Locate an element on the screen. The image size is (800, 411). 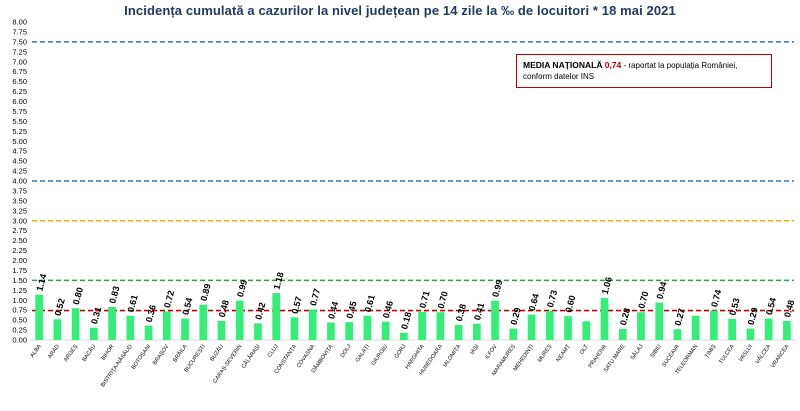
bar-value-label: 0.77 is located at coordinates (315, 297).